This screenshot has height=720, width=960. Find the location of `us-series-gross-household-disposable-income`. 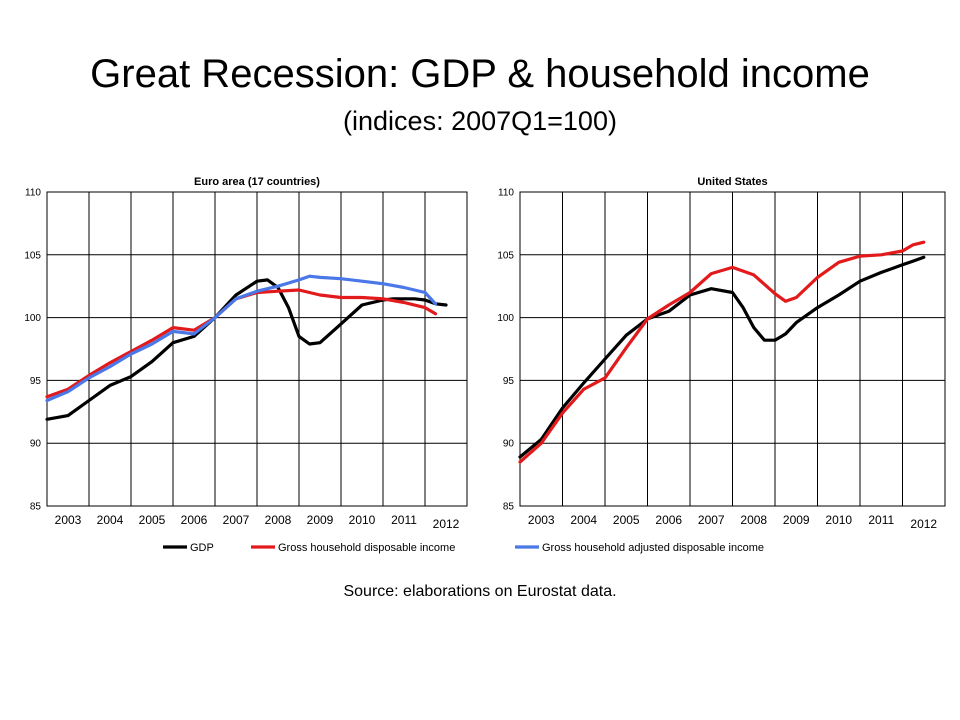

us-series-gross-household-disposable-income is located at coordinates (722, 352).